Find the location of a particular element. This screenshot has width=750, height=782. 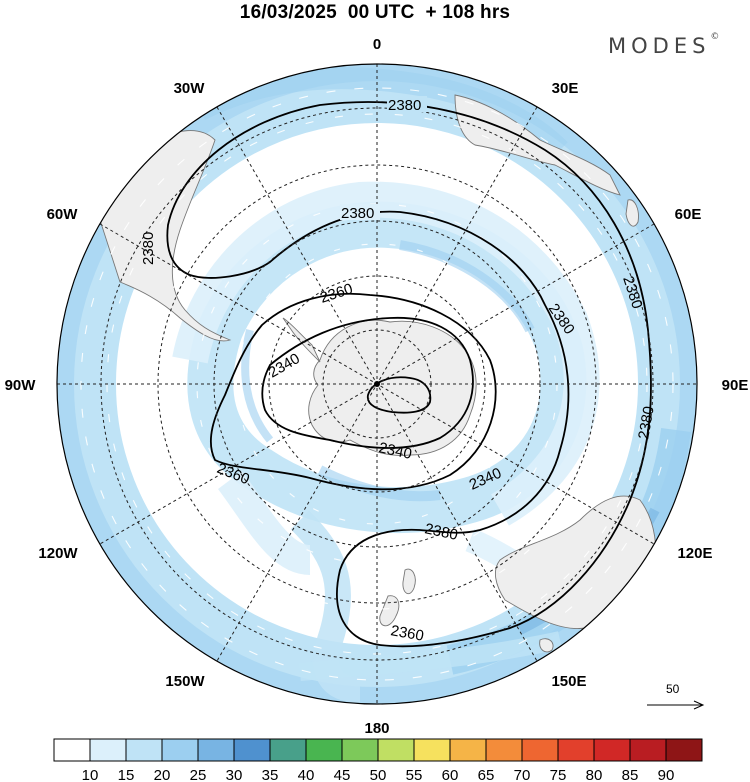

colorbar-tick-label: 15 is located at coordinates (126, 774).